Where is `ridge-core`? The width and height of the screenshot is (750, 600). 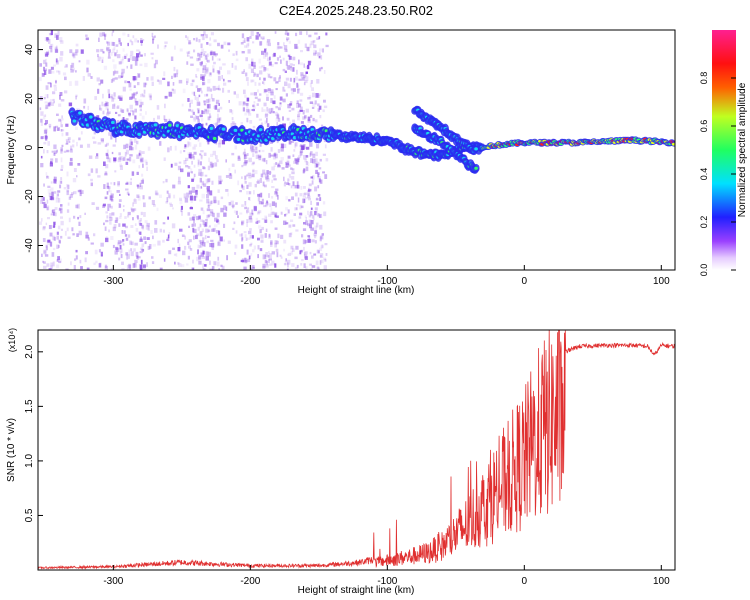
ridge-core is located at coordinates (80, 113).